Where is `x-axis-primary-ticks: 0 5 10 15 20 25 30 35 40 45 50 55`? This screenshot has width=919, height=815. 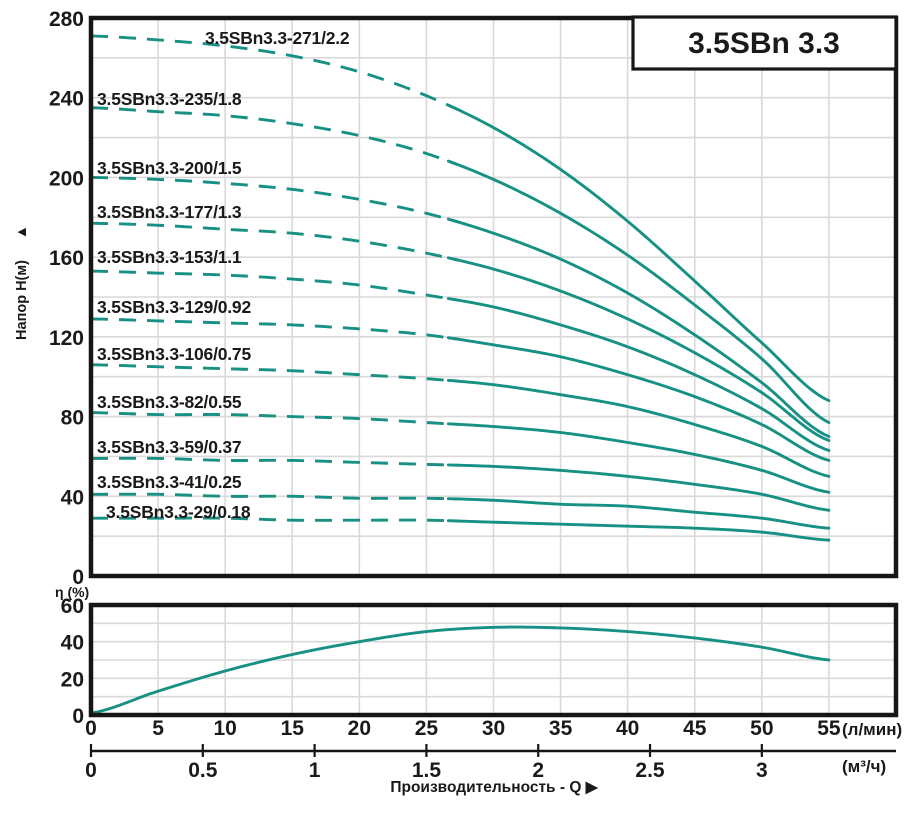 x-axis-primary-ticks: 0 5 10 15 20 25 30 35 40 45 50 55 is located at coordinates (463, 728).